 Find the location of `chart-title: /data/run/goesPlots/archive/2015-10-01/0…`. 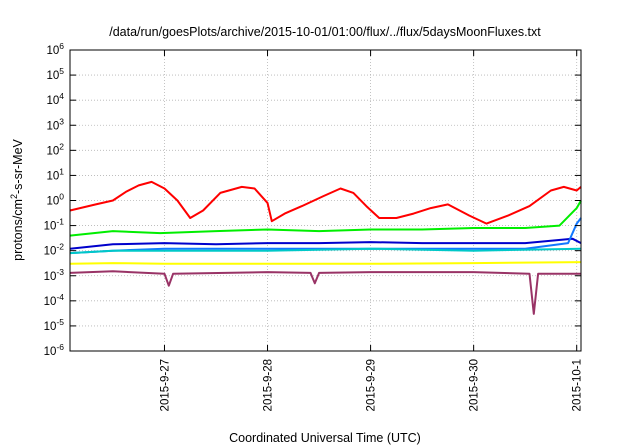

chart-title: /data/run/goesPlots/archive/2015-10-01/0… is located at coordinates (325, 32).